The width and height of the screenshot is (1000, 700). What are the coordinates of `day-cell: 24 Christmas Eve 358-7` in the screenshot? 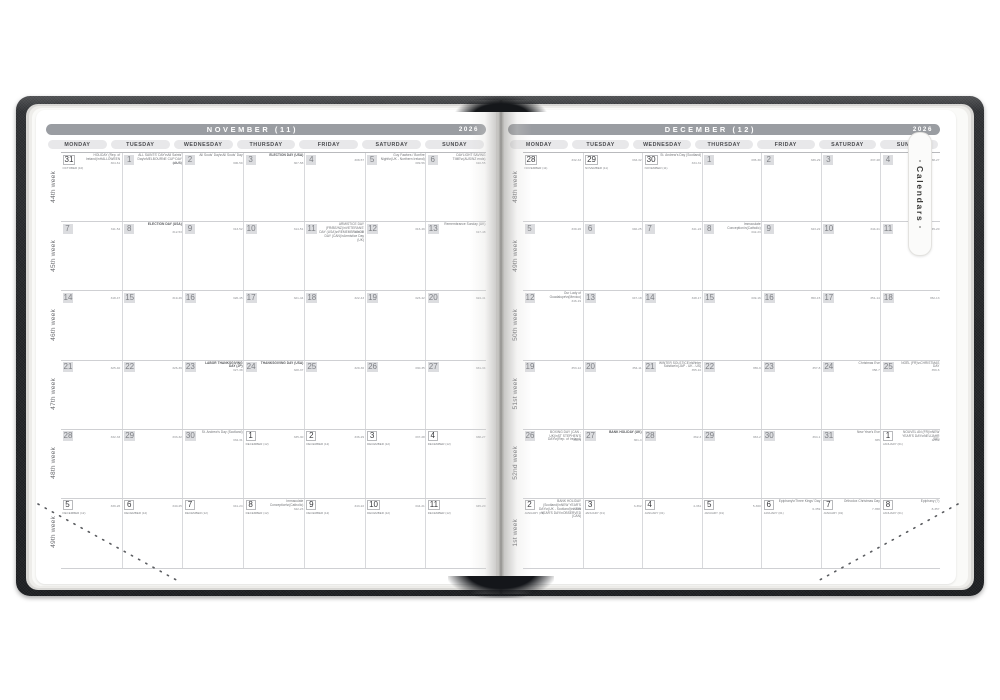 It's located at (851, 395).